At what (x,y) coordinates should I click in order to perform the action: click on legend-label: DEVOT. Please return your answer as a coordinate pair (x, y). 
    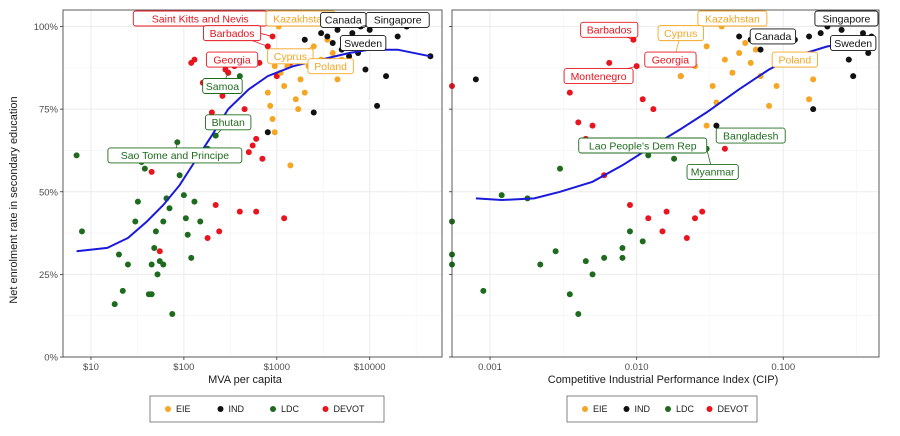
    Looking at the image, I should click on (734, 409).